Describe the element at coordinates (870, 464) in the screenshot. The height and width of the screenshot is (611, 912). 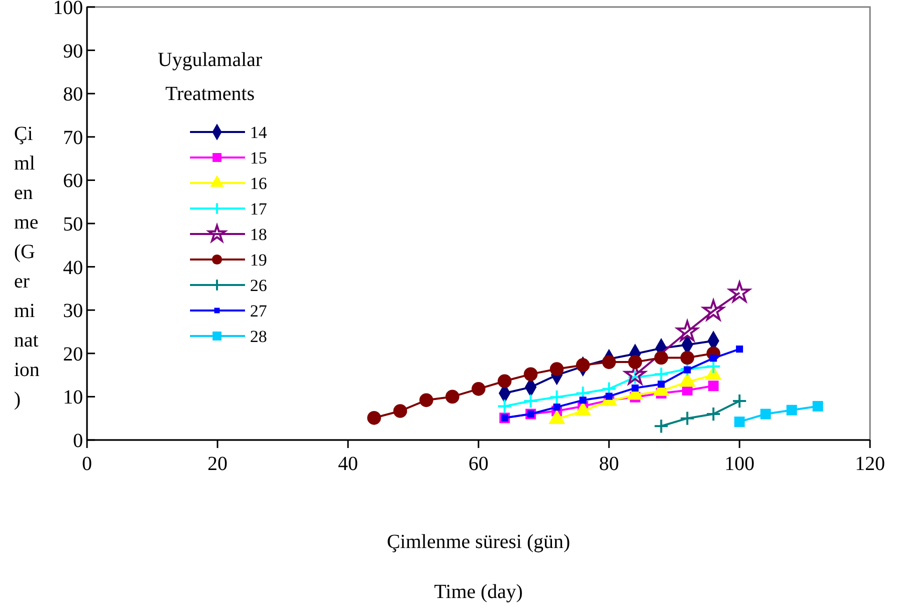
I see `x-tick-label: 120` at that location.